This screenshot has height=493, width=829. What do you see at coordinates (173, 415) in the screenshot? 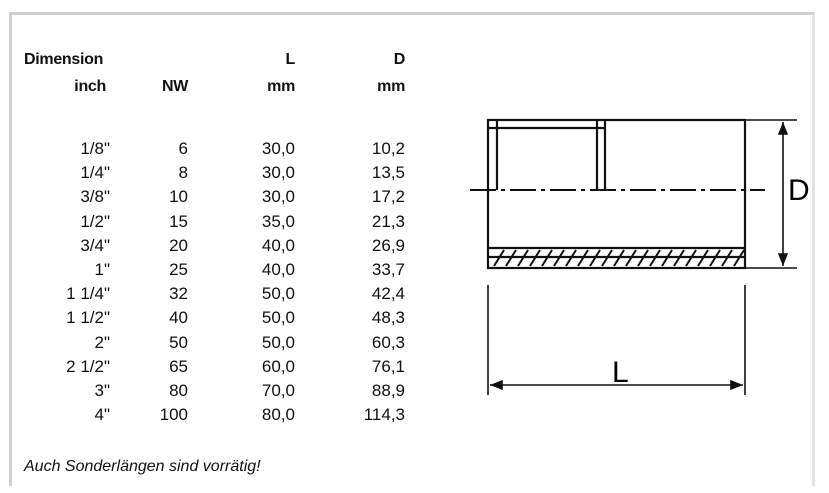
I see `table-cell: 100` at bounding box center [173, 415].